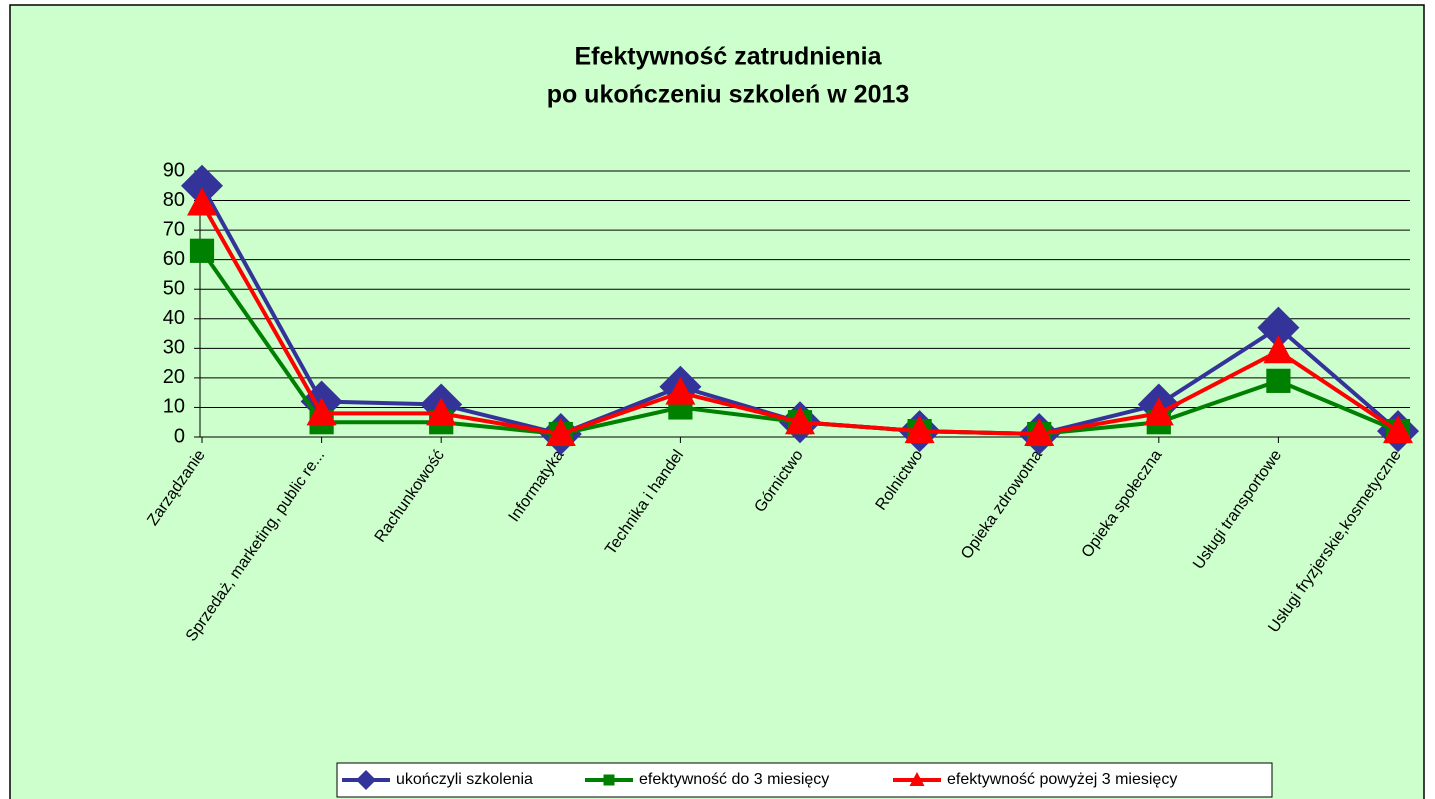 The image size is (1435, 799). What do you see at coordinates (174, 348) in the screenshot?
I see `y-tick-label: 30` at bounding box center [174, 348].